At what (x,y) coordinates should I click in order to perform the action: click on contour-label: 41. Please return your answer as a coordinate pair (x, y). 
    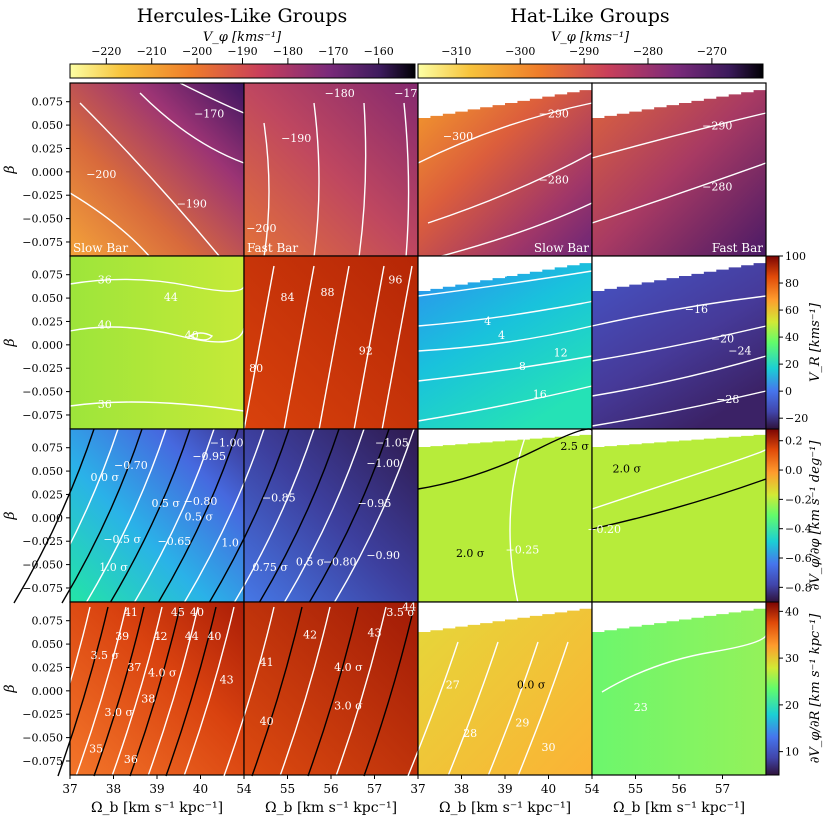
    Looking at the image, I should click on (267, 662).